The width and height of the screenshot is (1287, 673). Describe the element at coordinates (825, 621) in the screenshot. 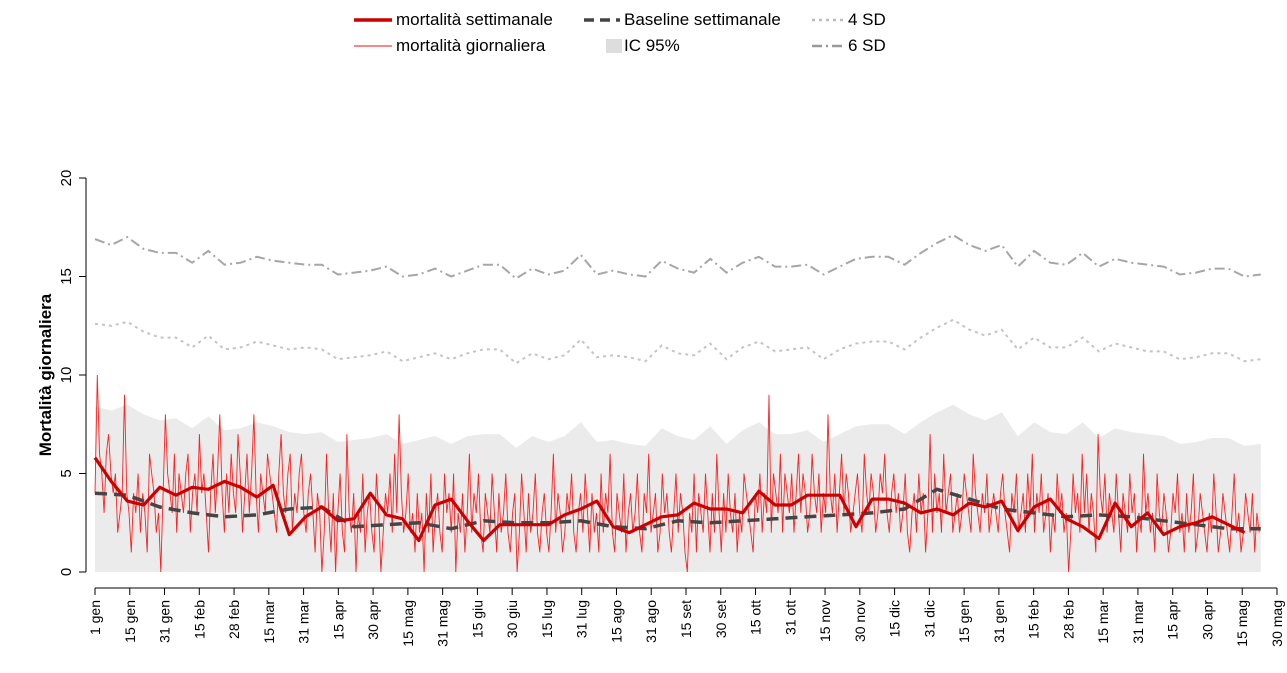

I see `x-tick-label: 15 nov` at that location.